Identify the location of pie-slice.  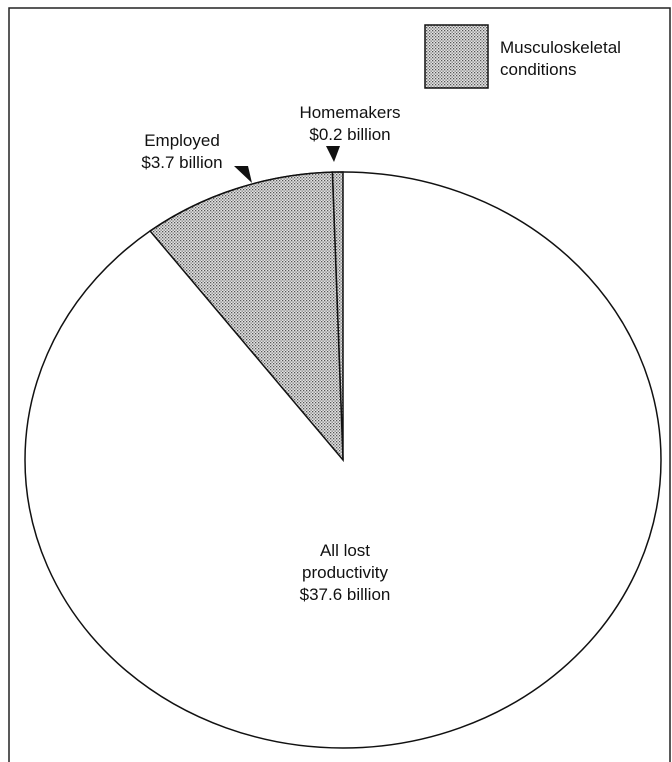
(246, 317).